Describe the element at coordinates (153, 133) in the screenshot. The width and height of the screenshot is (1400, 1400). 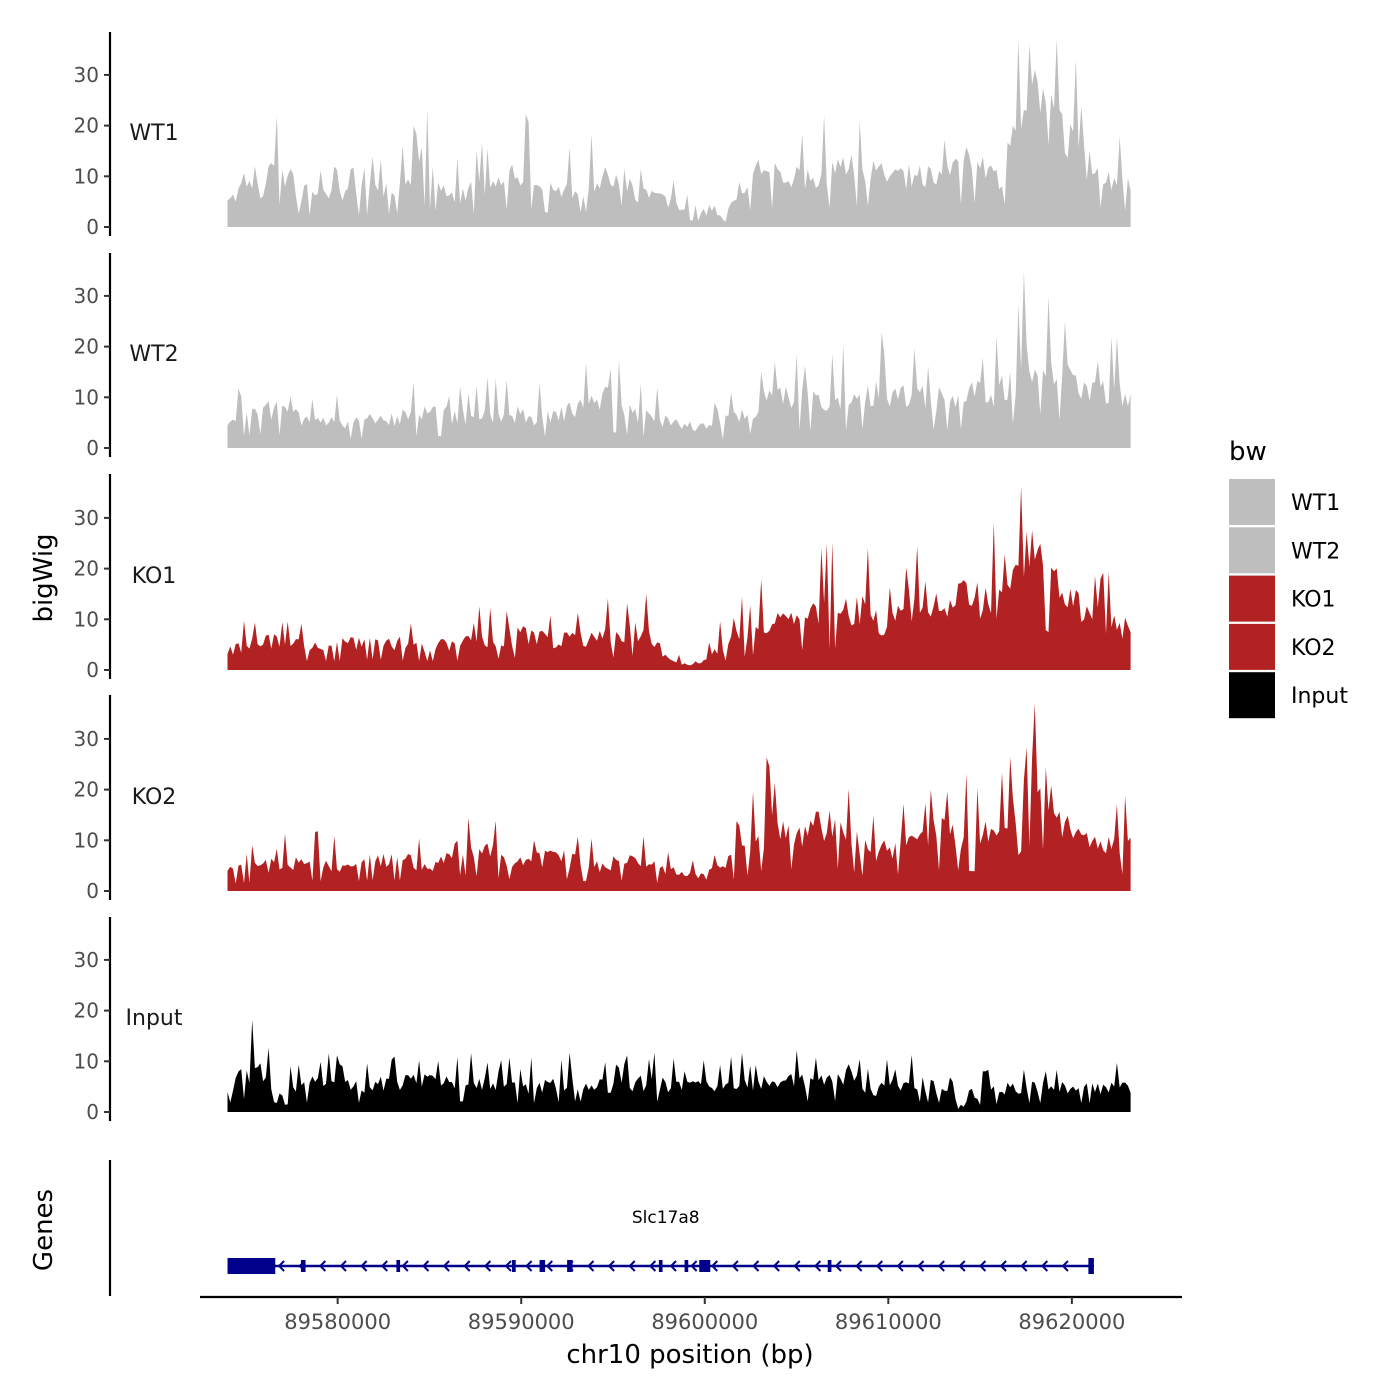
I see `track-label: WT1` at that location.